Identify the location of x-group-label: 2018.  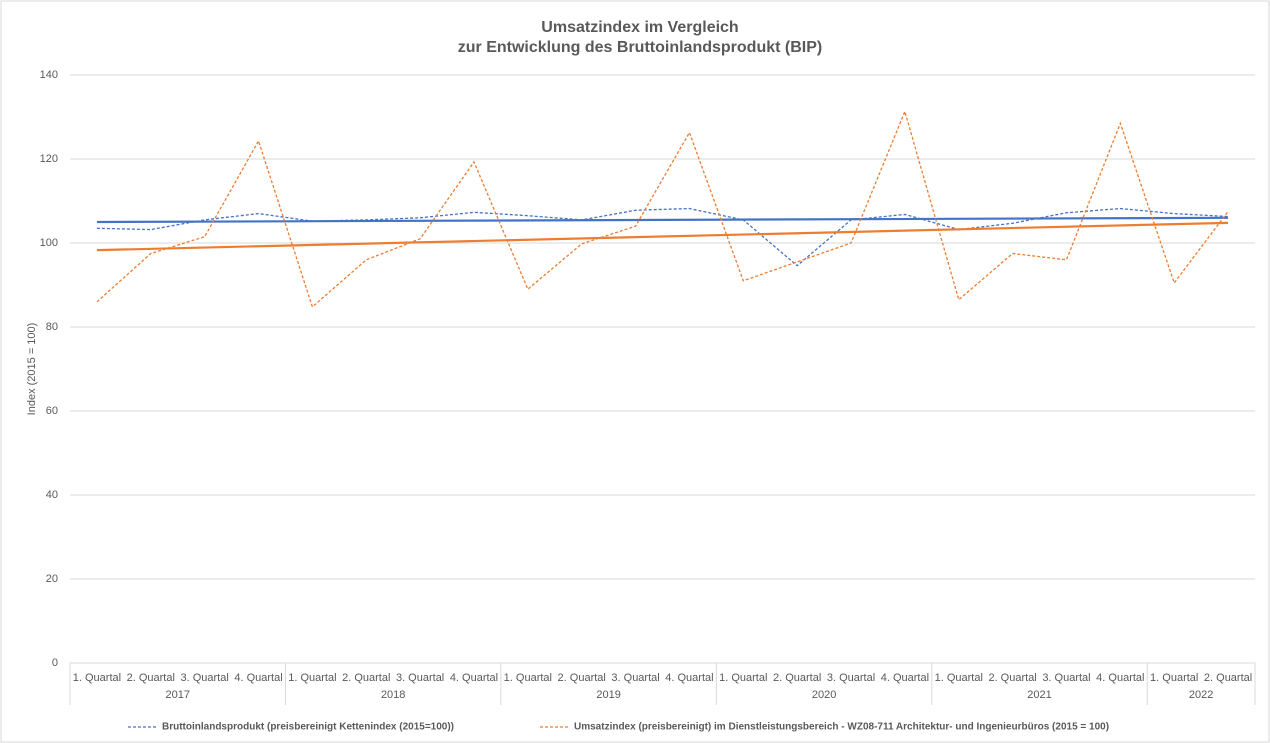
(393, 695).